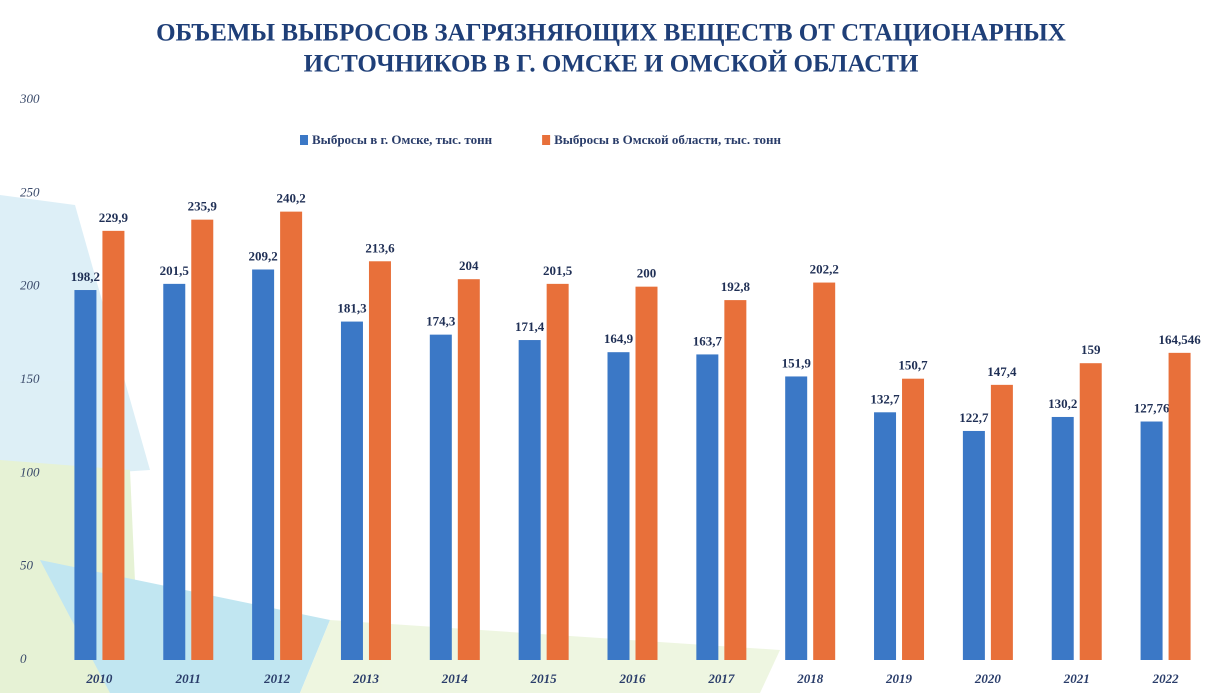  I want to click on x-tick-label: 2021, so click(1076, 678).